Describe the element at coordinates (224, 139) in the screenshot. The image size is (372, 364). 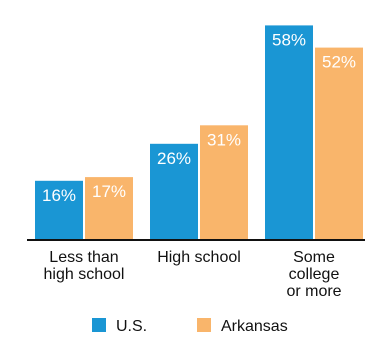
I see `data-label-arkansas-1: 31%` at that location.